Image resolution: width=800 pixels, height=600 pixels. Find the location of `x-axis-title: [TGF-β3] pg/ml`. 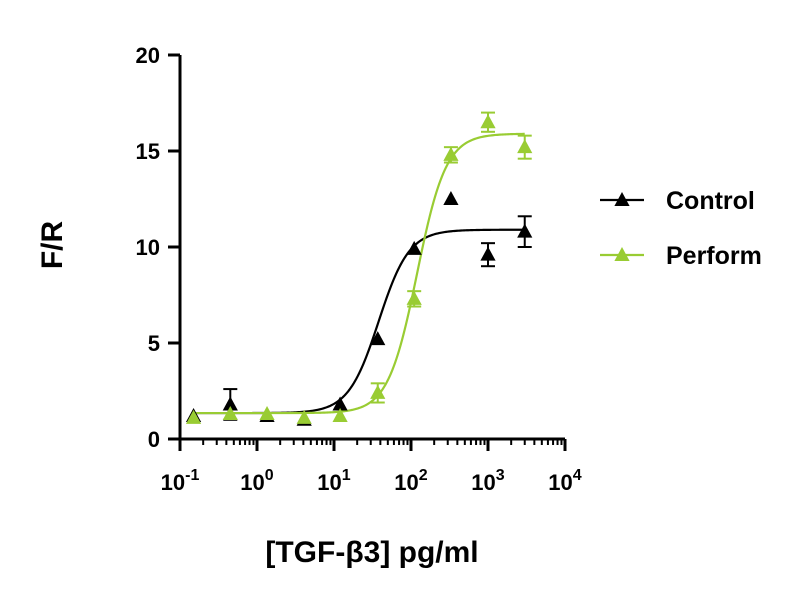

x-axis-title: [TGF-β3] pg/ml is located at coordinates (371, 552).